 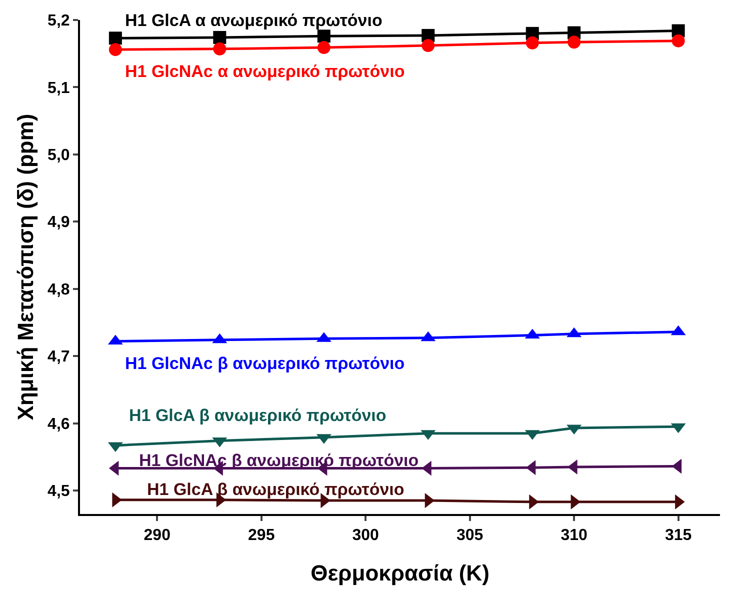 What do you see at coordinates (59, 424) in the screenshot?
I see `y-tick-label: 4,6` at bounding box center [59, 424].